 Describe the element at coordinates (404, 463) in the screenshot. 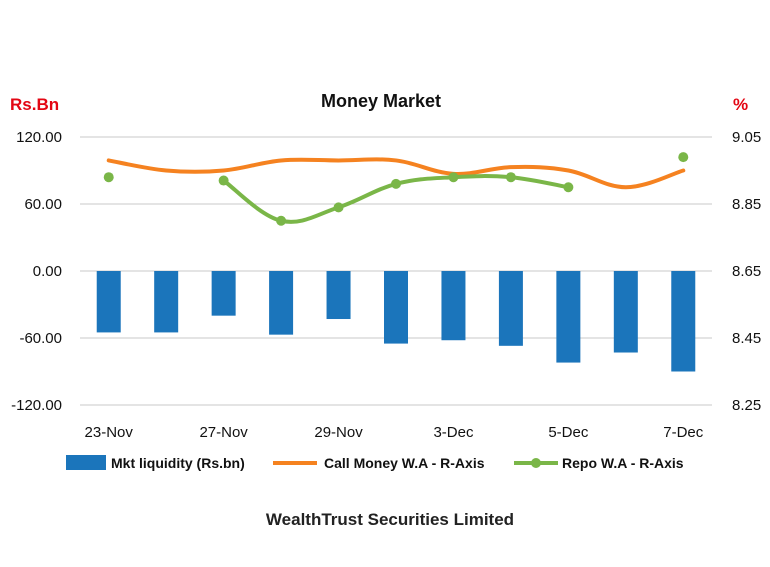

I see `legend-label-call-money: Call Money W.A - R-Axis` at that location.